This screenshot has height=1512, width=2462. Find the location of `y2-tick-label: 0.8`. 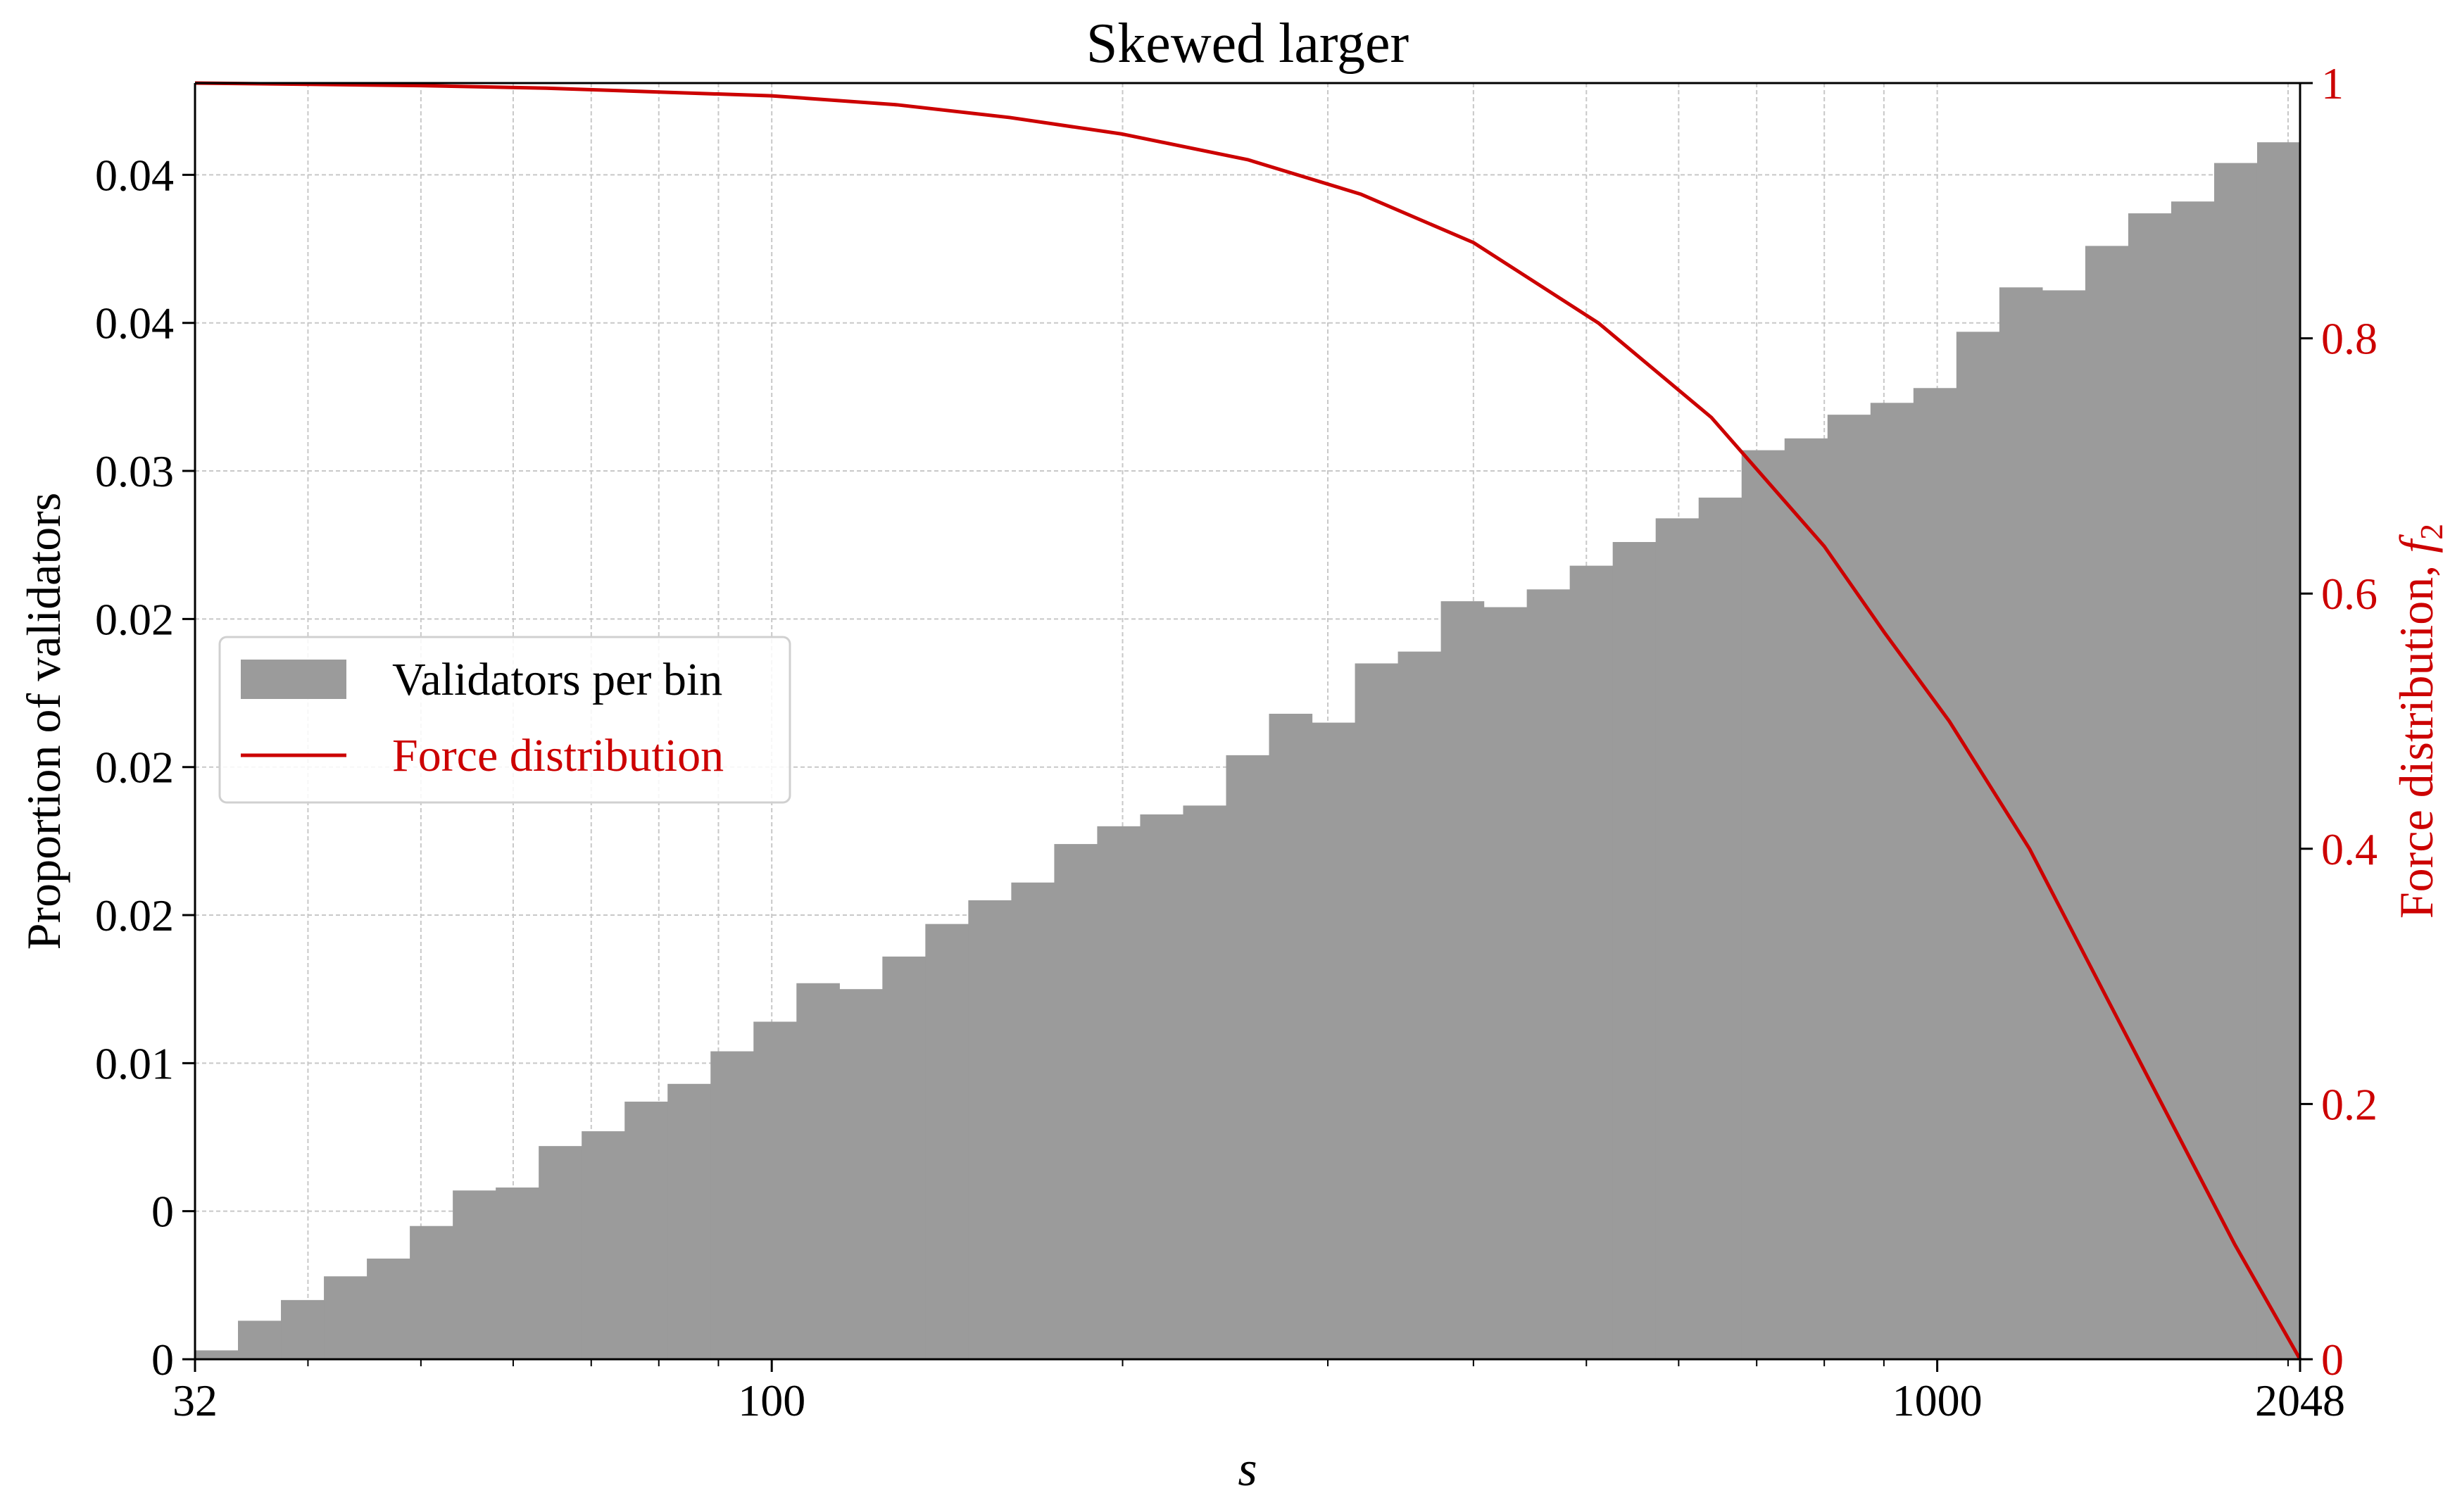

y2-tick-label: 0.8 is located at coordinates (2349, 339).